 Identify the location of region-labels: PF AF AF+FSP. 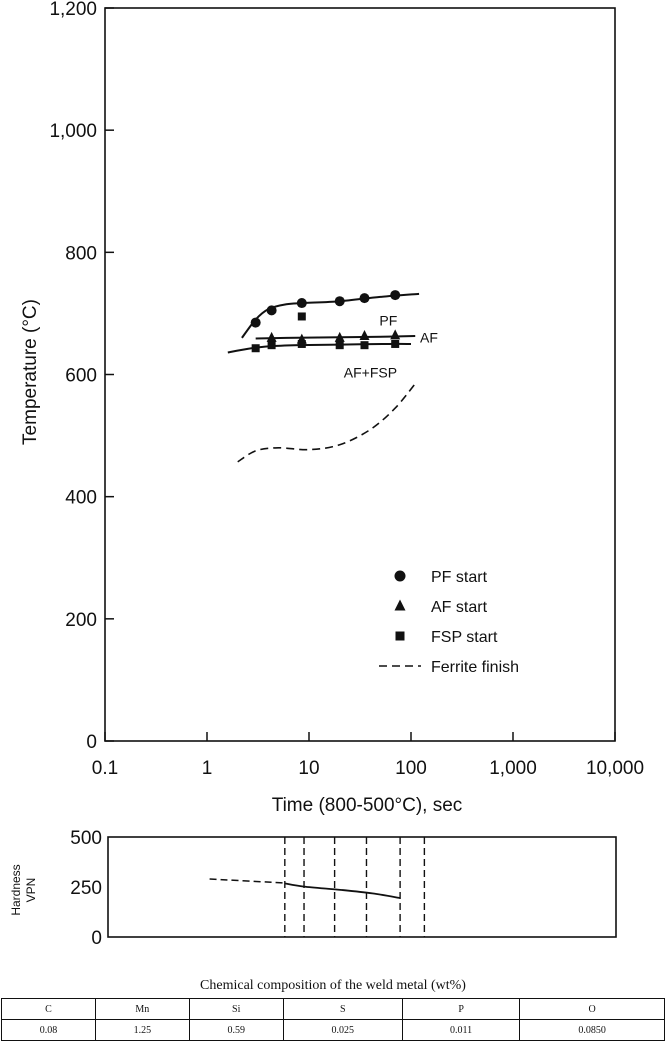
(391, 347).